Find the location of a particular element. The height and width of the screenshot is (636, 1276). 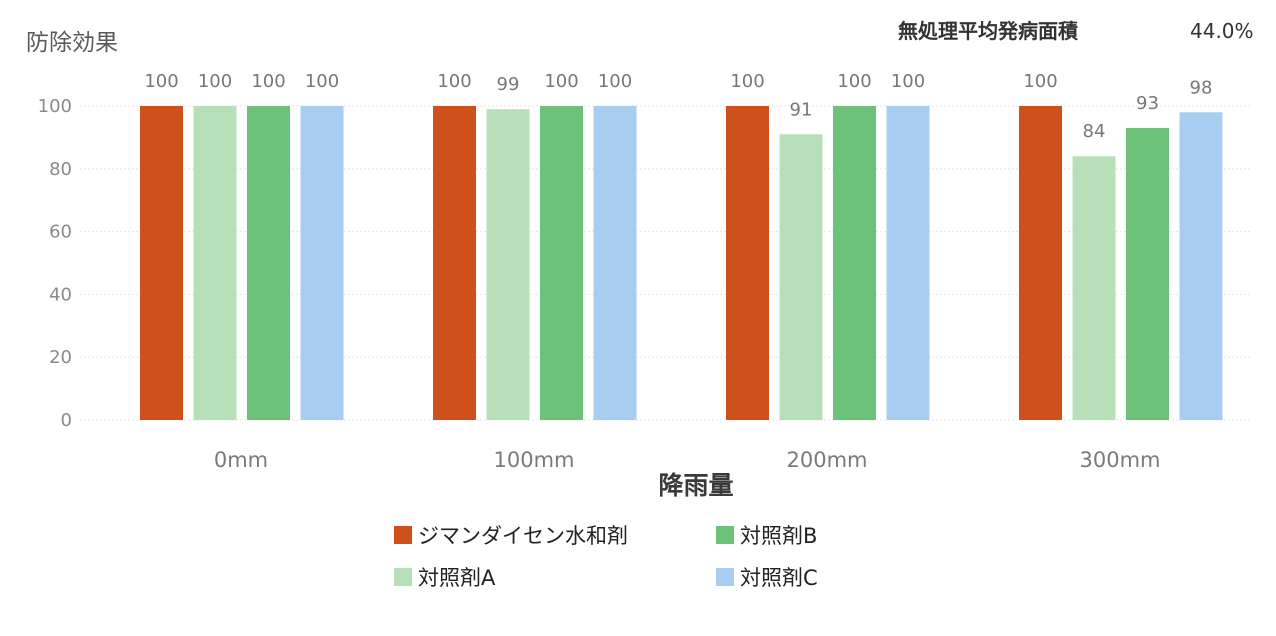

y-axis-ticks: 0 20 40 60 80 100 is located at coordinates (55, 263).